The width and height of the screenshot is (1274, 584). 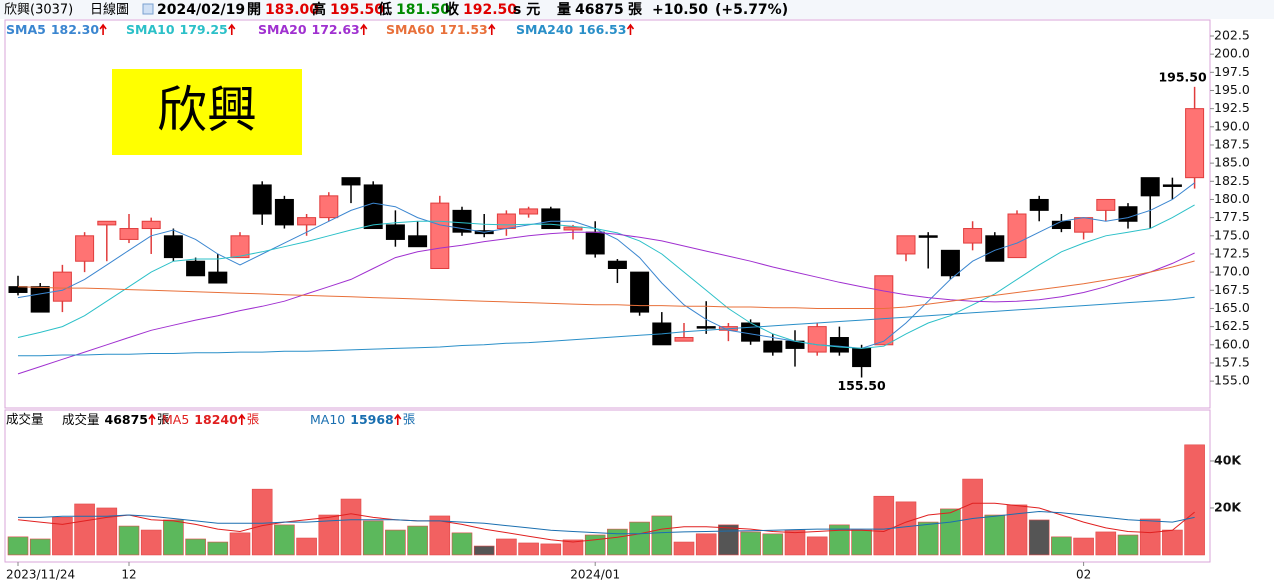 I want to click on y-tick-label: 155.0, so click(x=1232, y=380).